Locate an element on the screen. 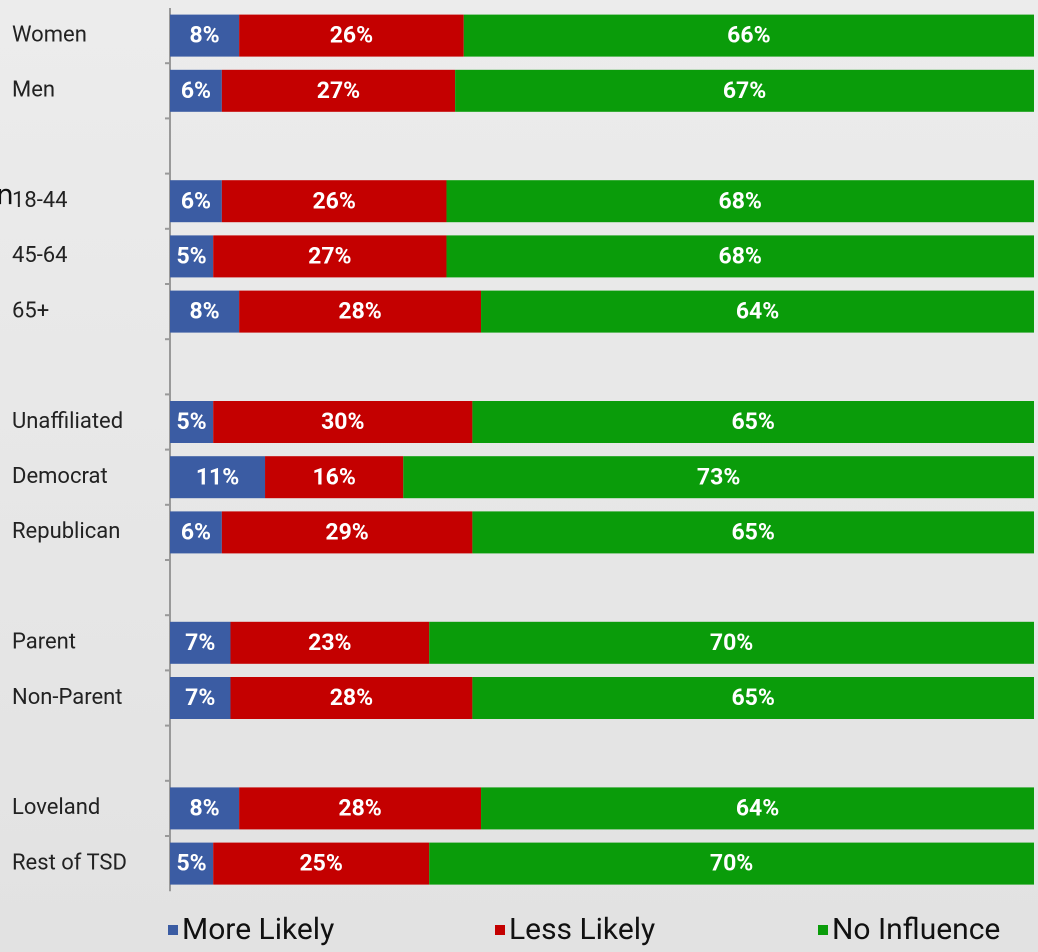 The width and height of the screenshot is (1038, 952). value-label: 67% is located at coordinates (744, 90).